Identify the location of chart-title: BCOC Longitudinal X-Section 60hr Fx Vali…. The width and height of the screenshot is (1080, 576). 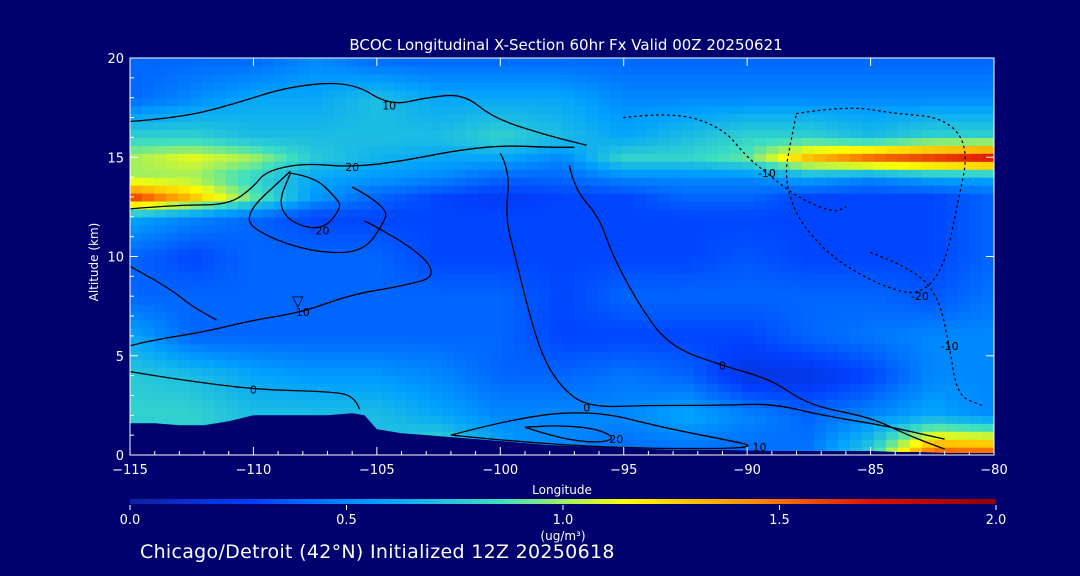
(565, 45).